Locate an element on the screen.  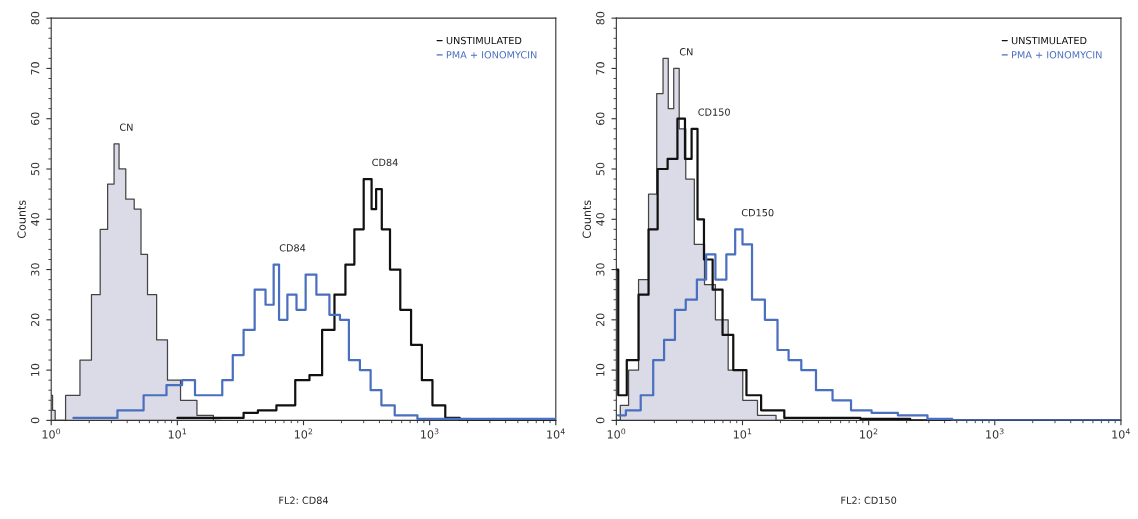
x-axis-title: FL2: CD84 is located at coordinates (304, 500).